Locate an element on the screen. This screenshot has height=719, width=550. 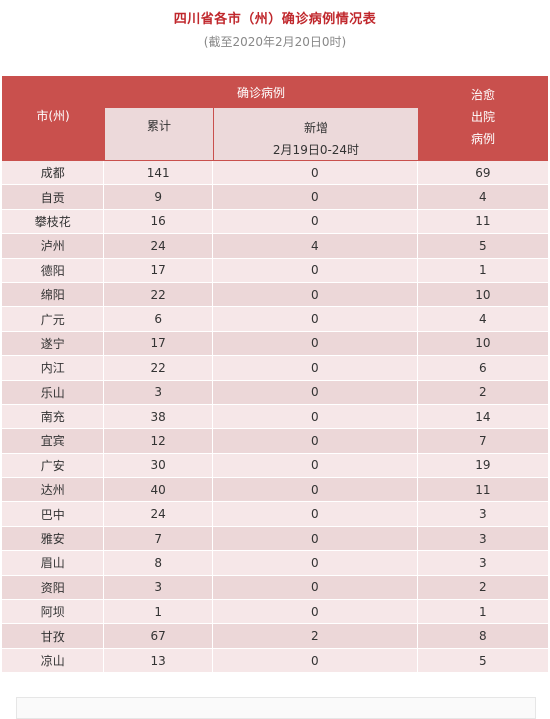
table-row: 成都 141 0 69 is located at coordinates (275, 173).